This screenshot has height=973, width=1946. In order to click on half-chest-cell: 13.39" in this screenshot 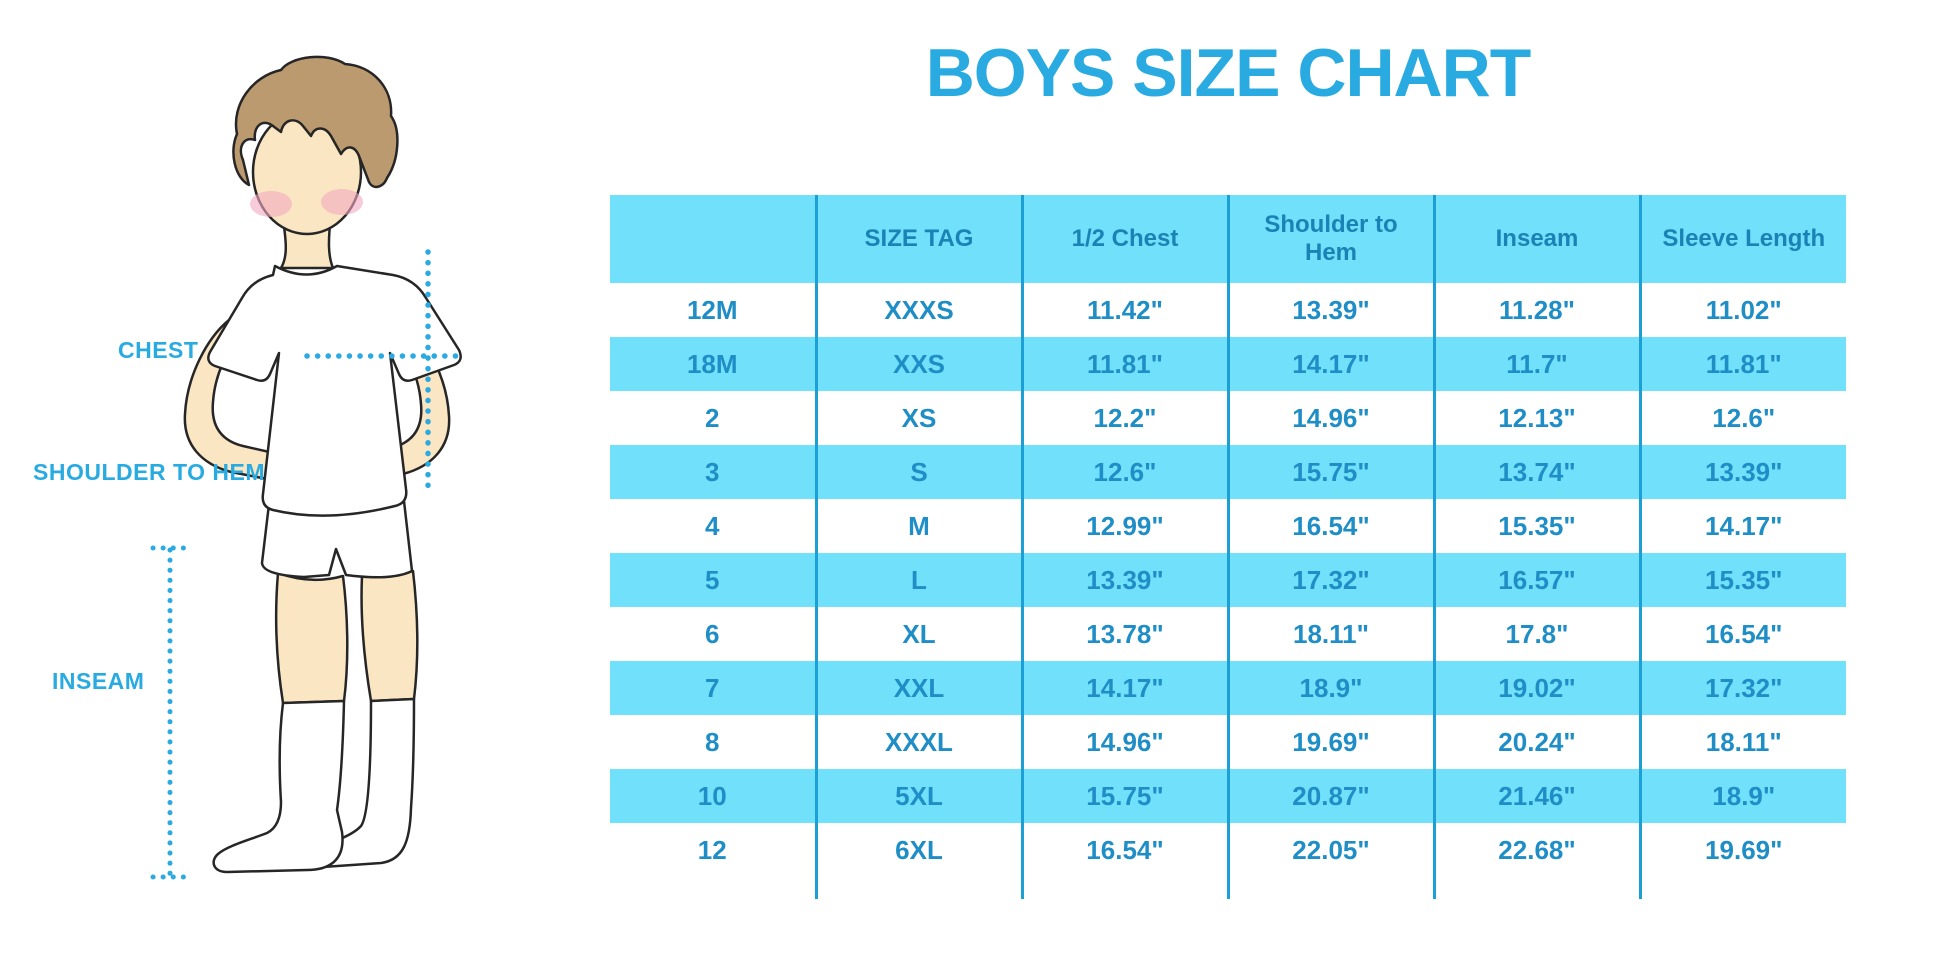, I will do `click(1126, 580)`.